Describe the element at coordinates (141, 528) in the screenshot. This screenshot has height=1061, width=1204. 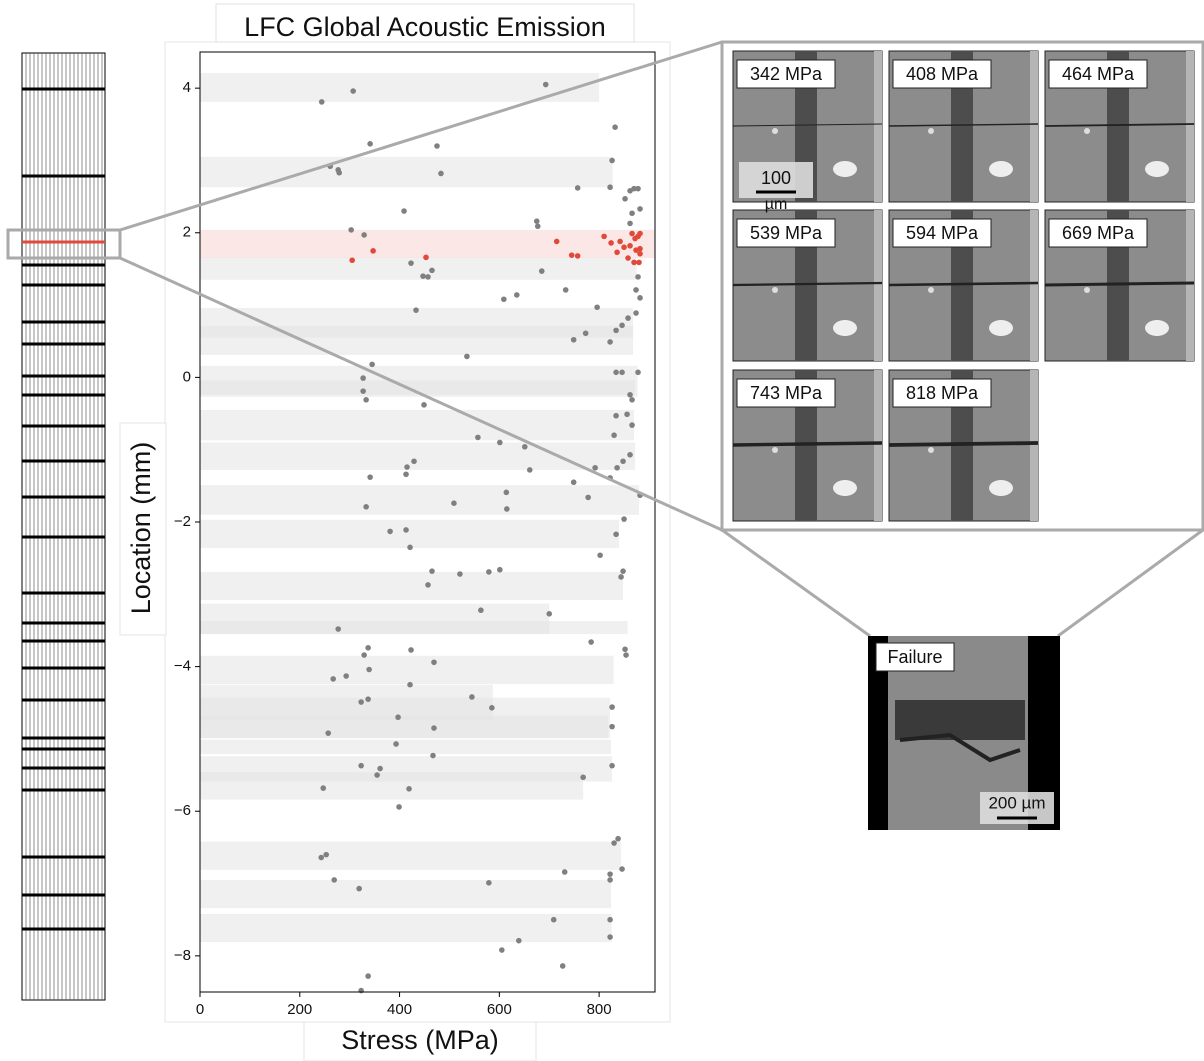
I see `y-axis-label: Location (mm)` at that location.